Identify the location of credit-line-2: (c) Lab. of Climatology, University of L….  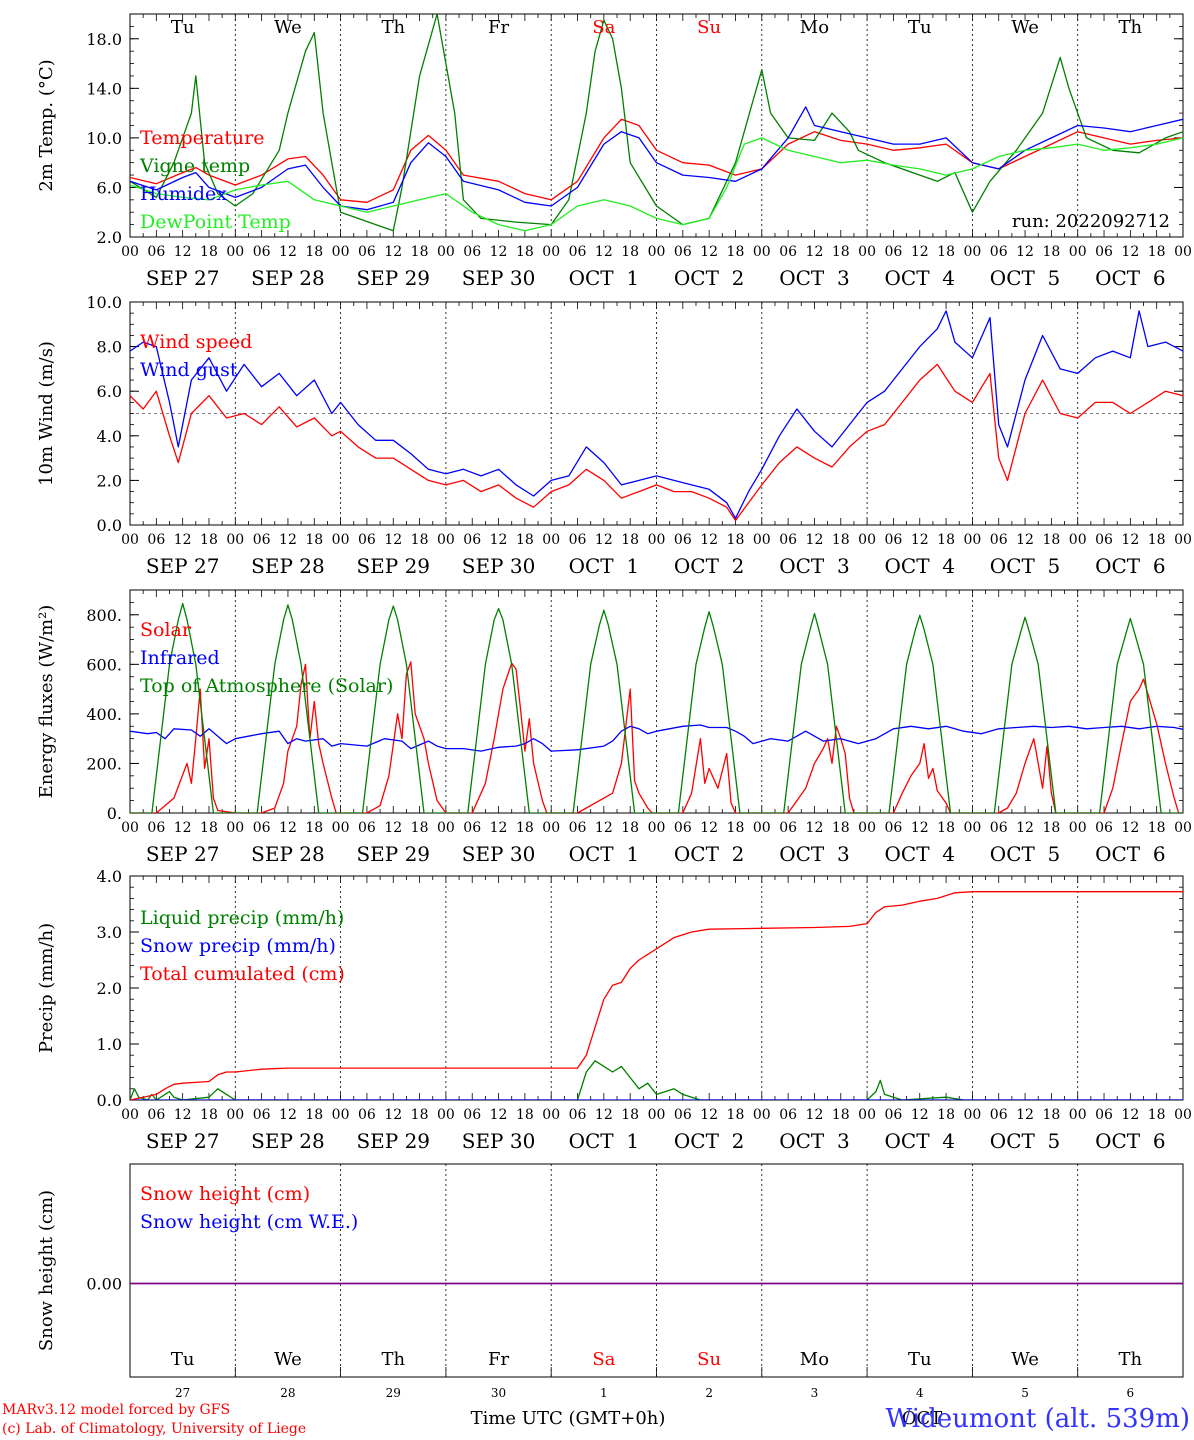
(154, 1429).